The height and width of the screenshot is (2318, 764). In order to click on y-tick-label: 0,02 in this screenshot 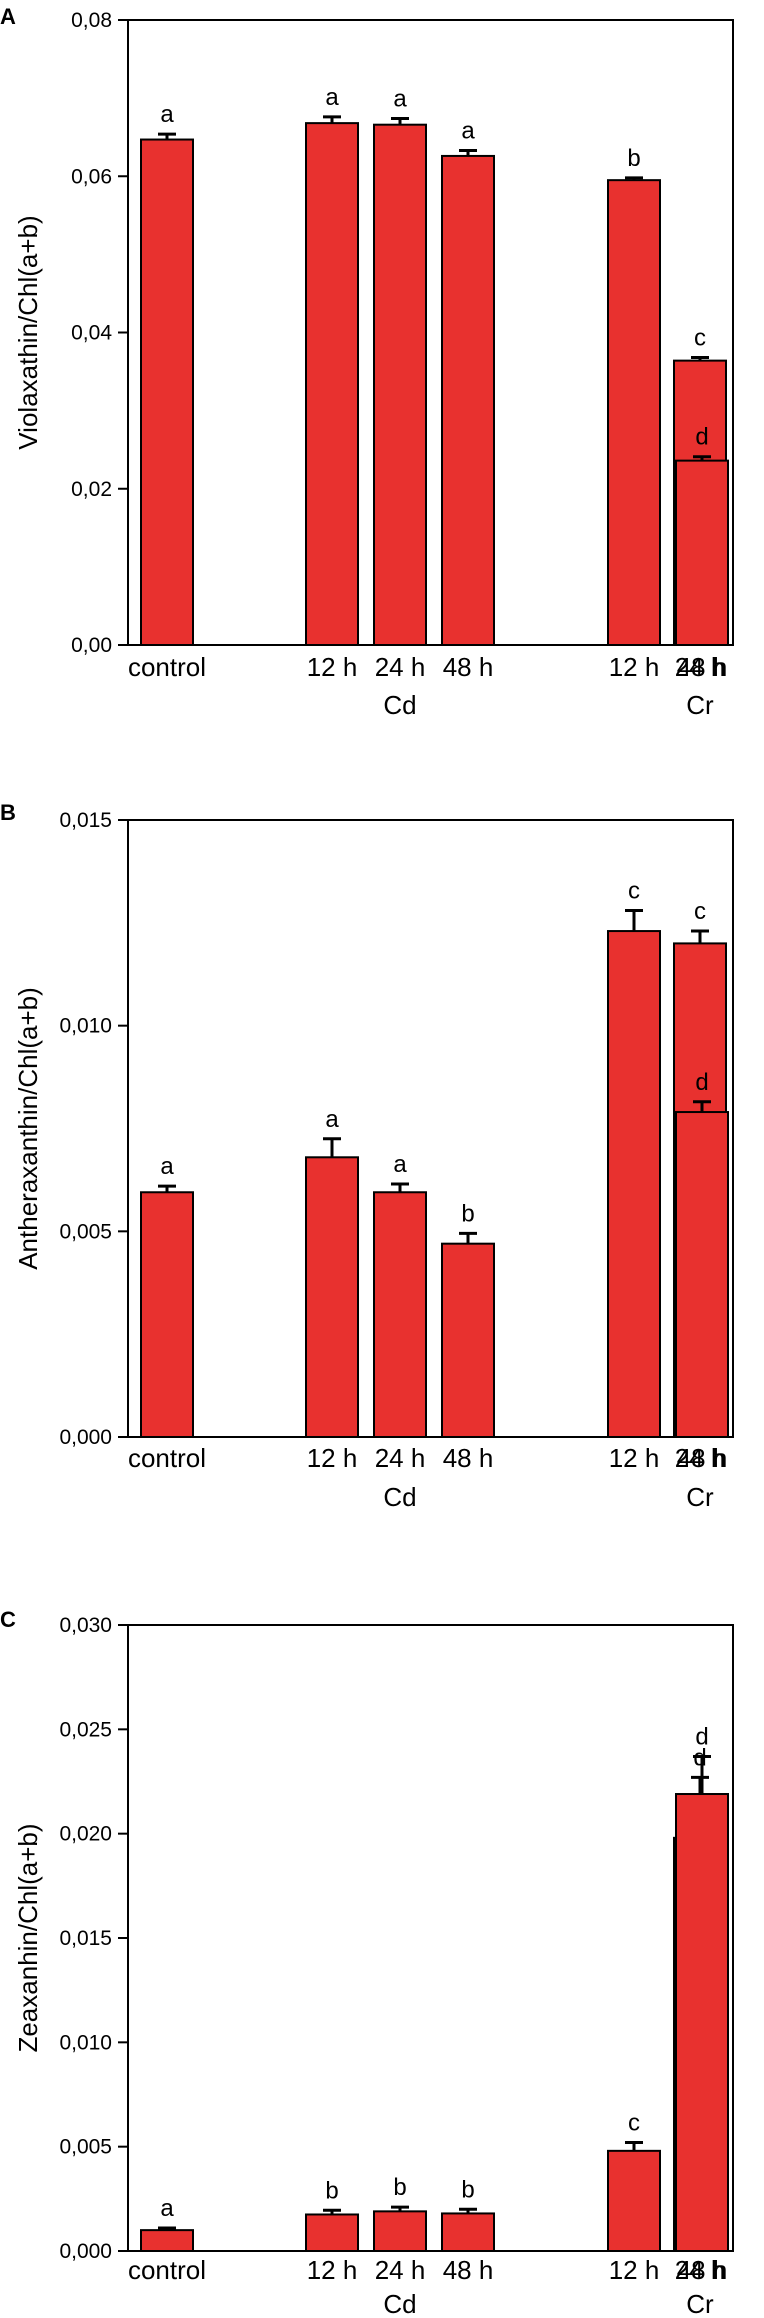, I will do `click(91, 489)`.